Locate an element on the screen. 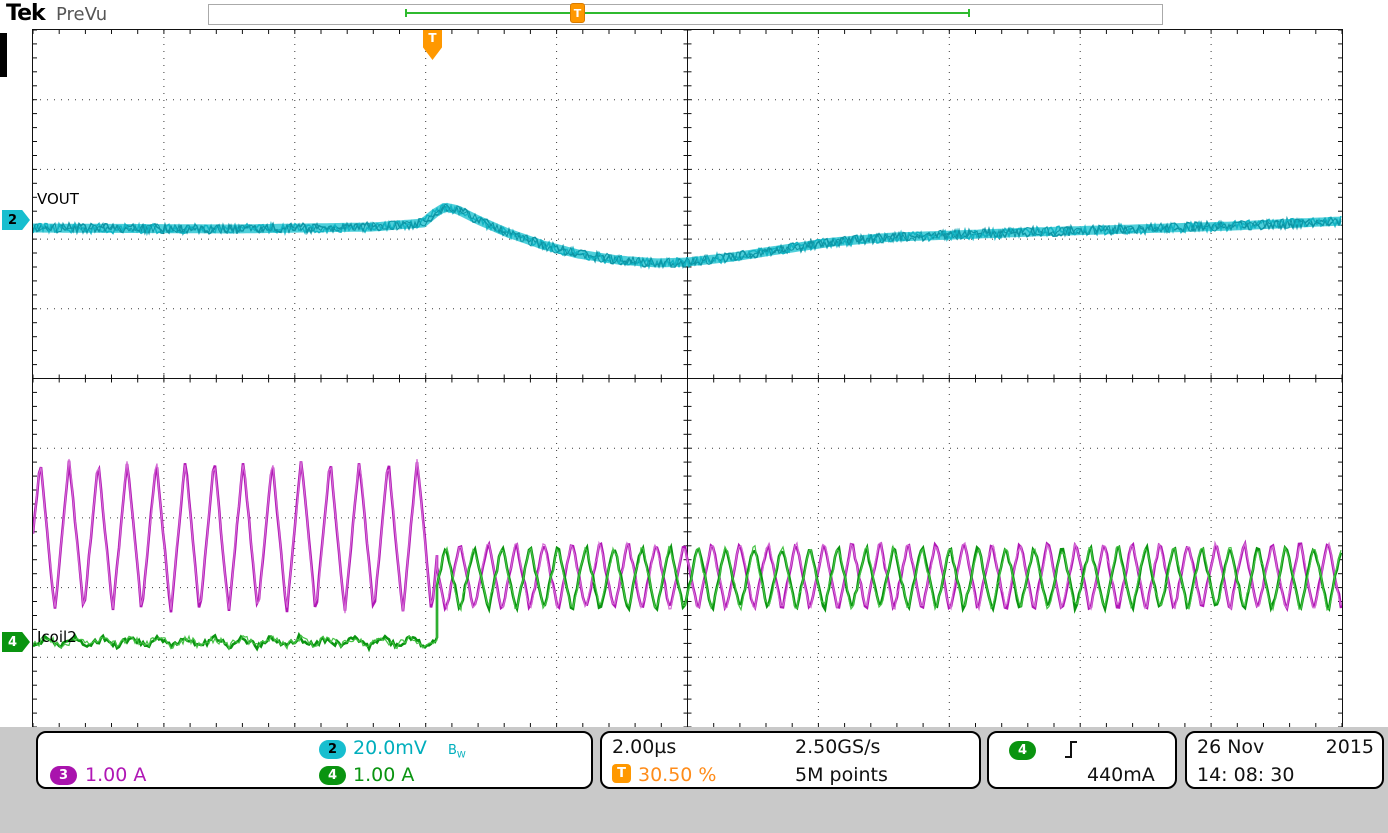 Image resolution: width=1388 pixels, height=833 pixels. acquisition-status: PreVu is located at coordinates (82, 14).